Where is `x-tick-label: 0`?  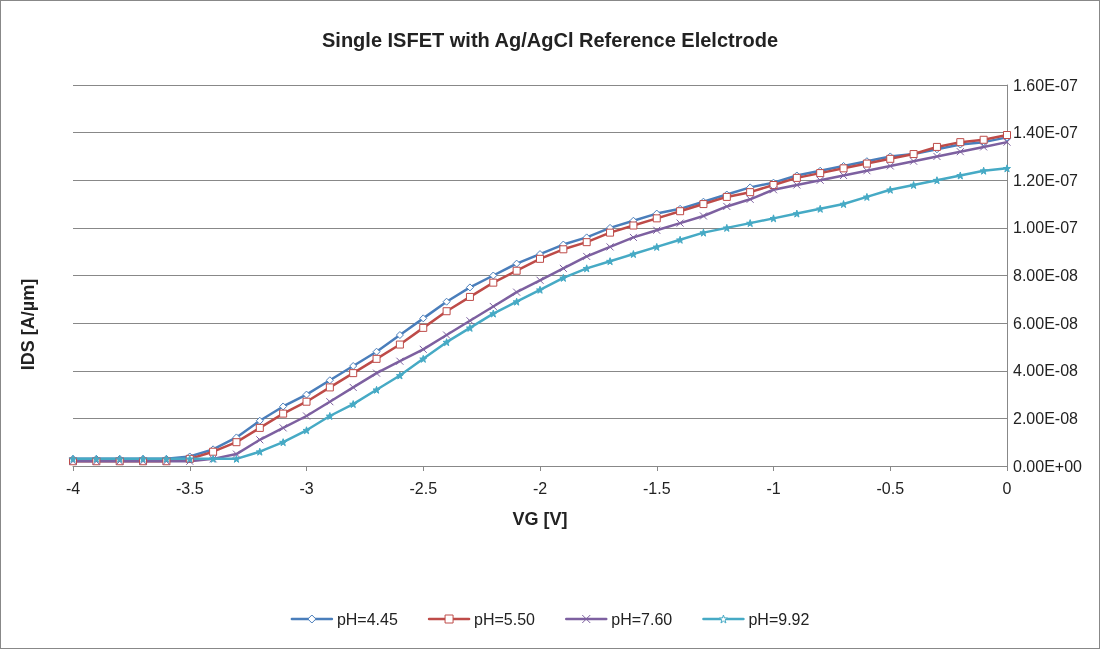 x-tick-label: 0 is located at coordinates (1007, 488).